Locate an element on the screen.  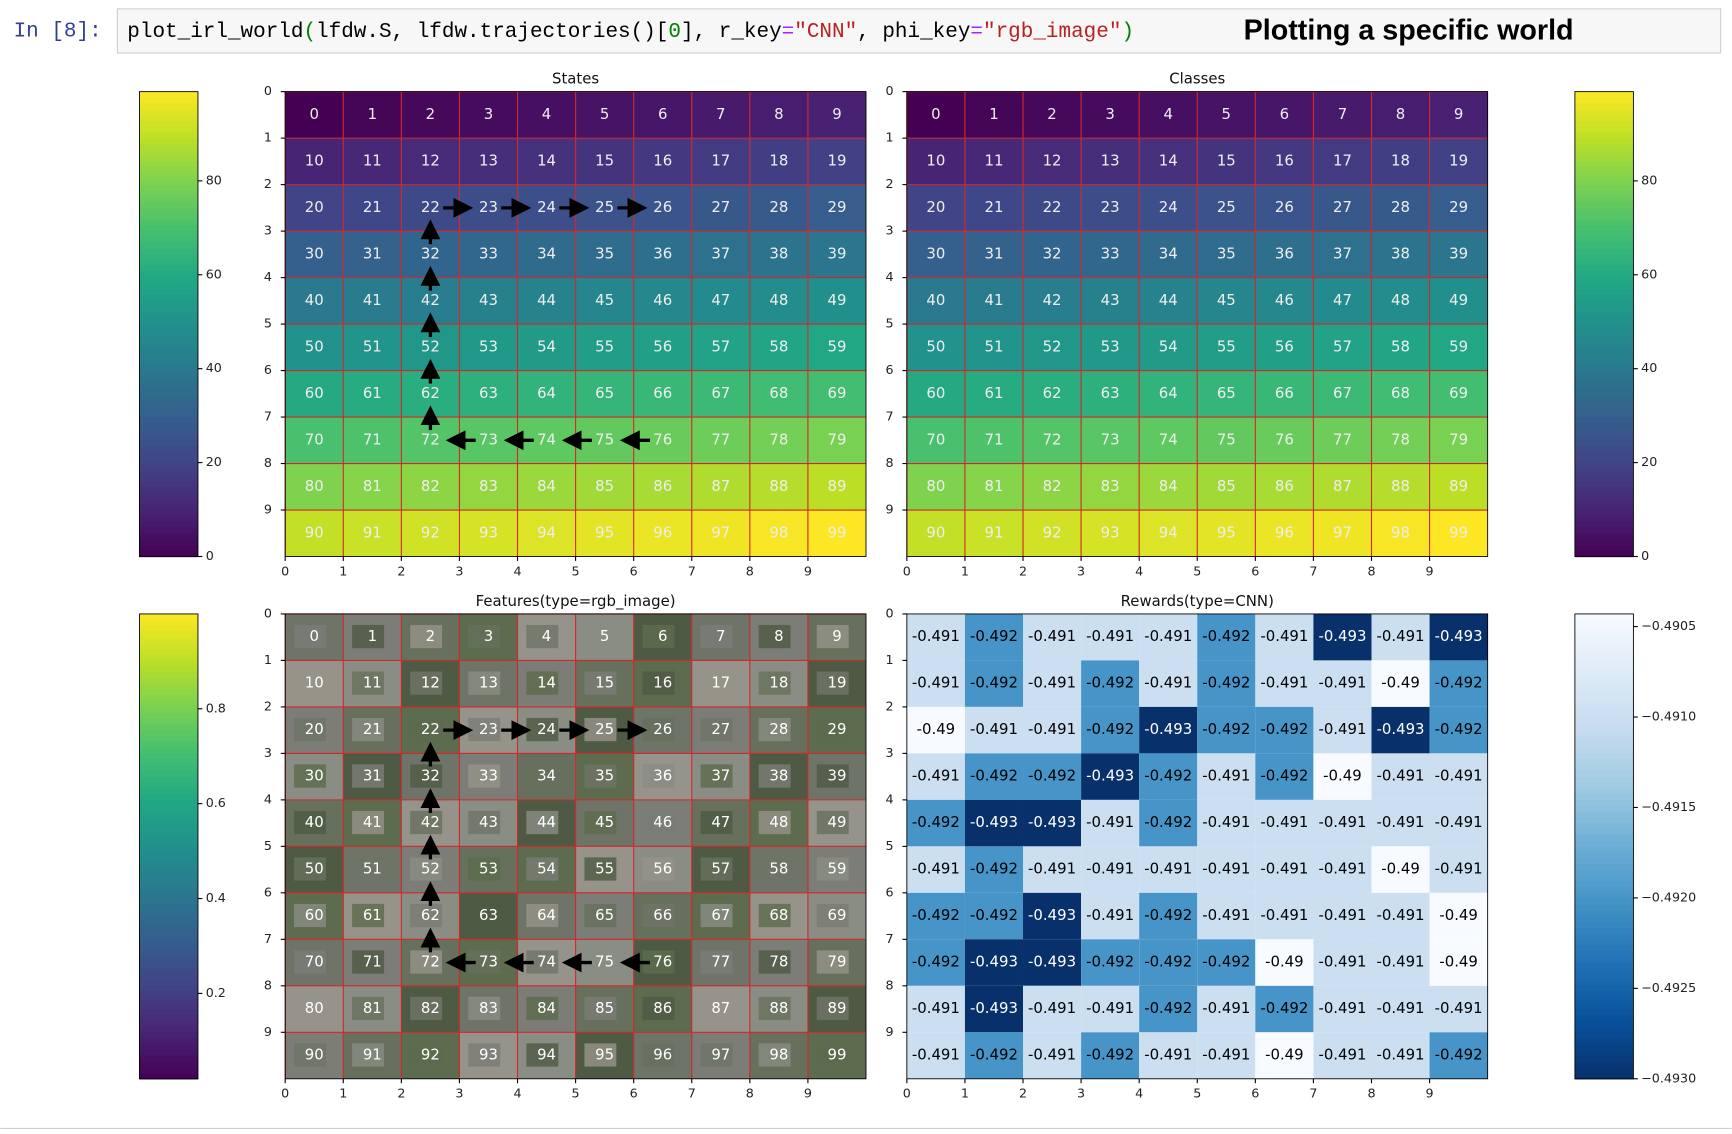
code-box is located at coordinates (919, 31).